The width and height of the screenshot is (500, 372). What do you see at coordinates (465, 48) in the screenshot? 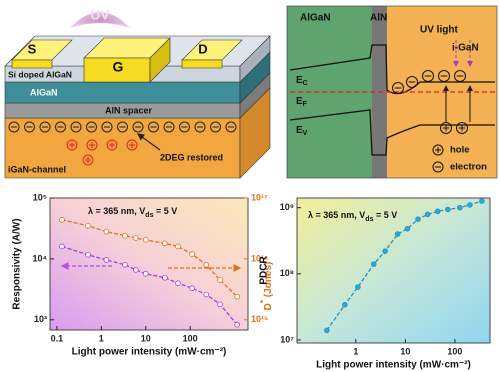
I see `region-label: i-GaN` at bounding box center [465, 48].